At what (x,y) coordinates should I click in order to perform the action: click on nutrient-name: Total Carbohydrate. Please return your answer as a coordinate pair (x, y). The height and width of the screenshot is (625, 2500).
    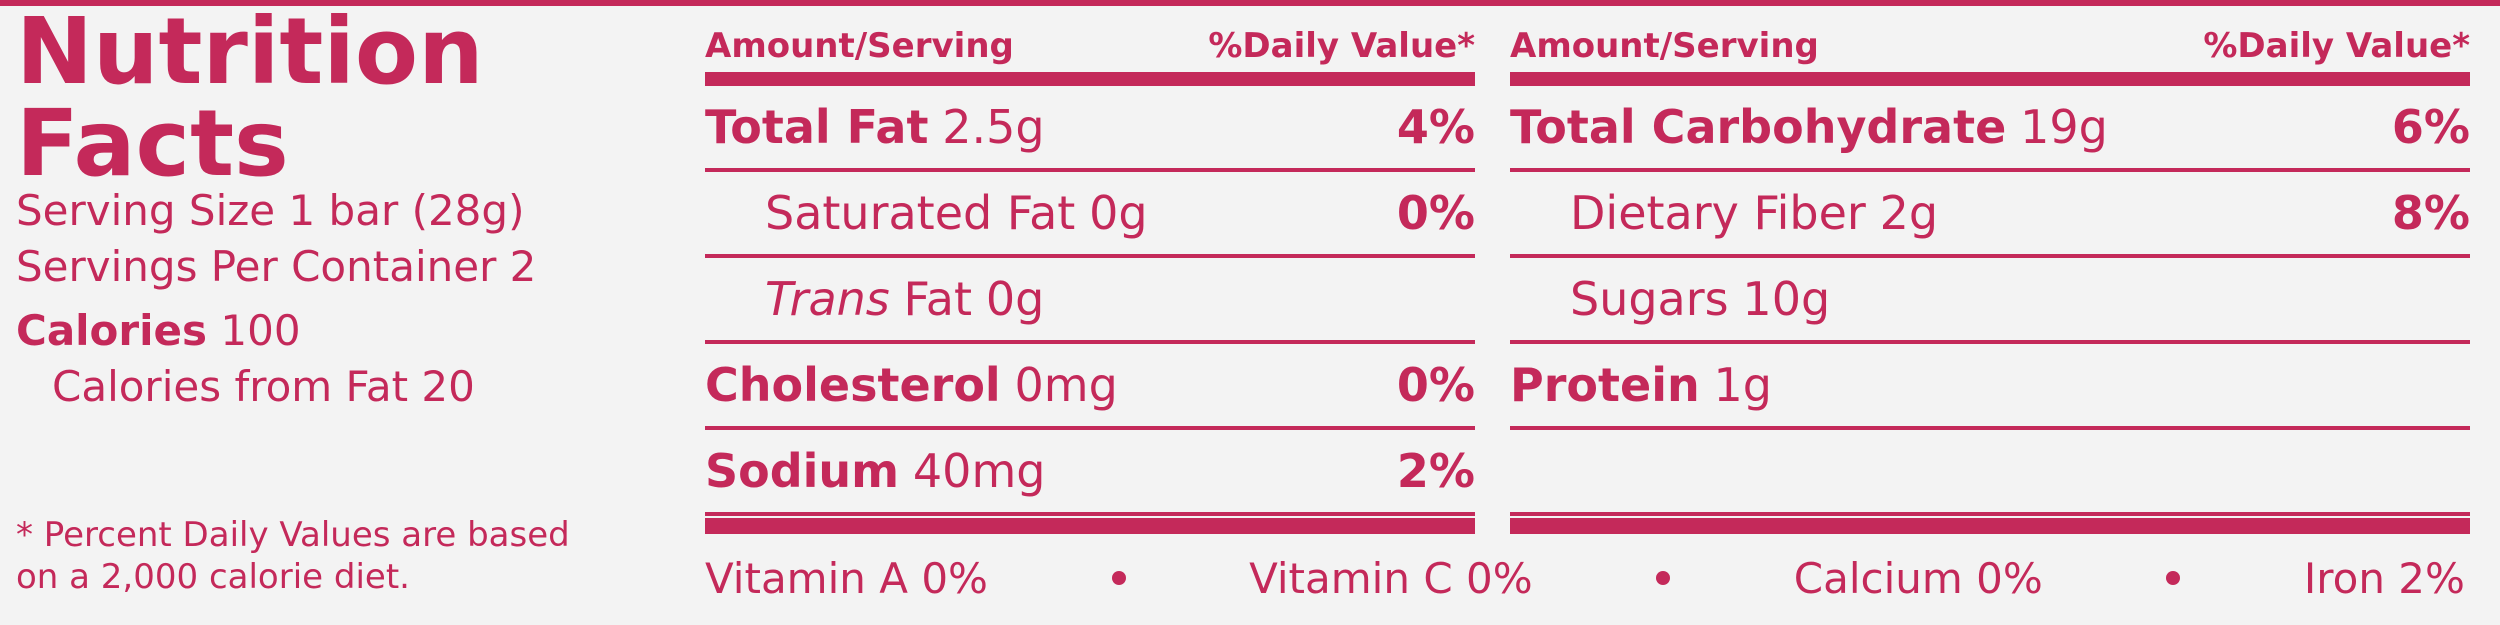
    Looking at the image, I should click on (1758, 127).